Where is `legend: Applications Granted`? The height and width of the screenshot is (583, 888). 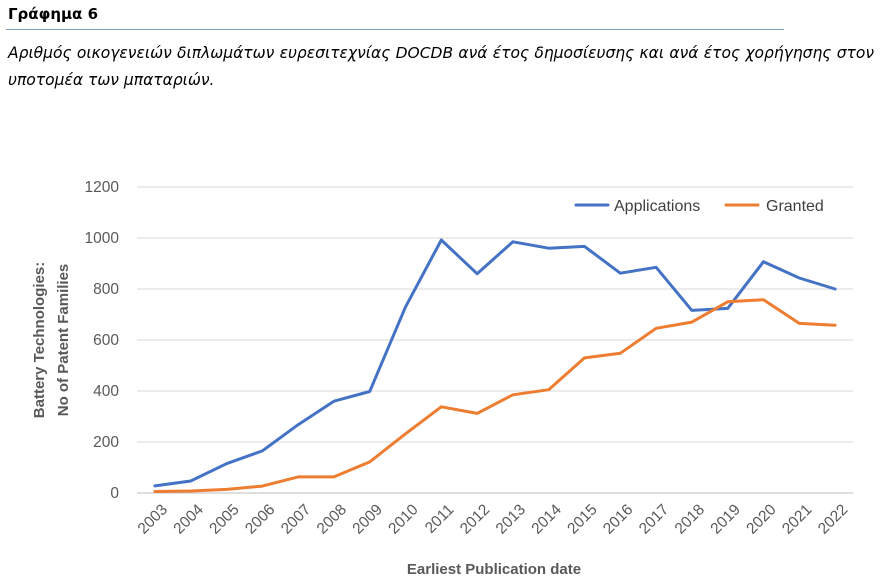
legend: Applications Granted is located at coordinates (700, 206).